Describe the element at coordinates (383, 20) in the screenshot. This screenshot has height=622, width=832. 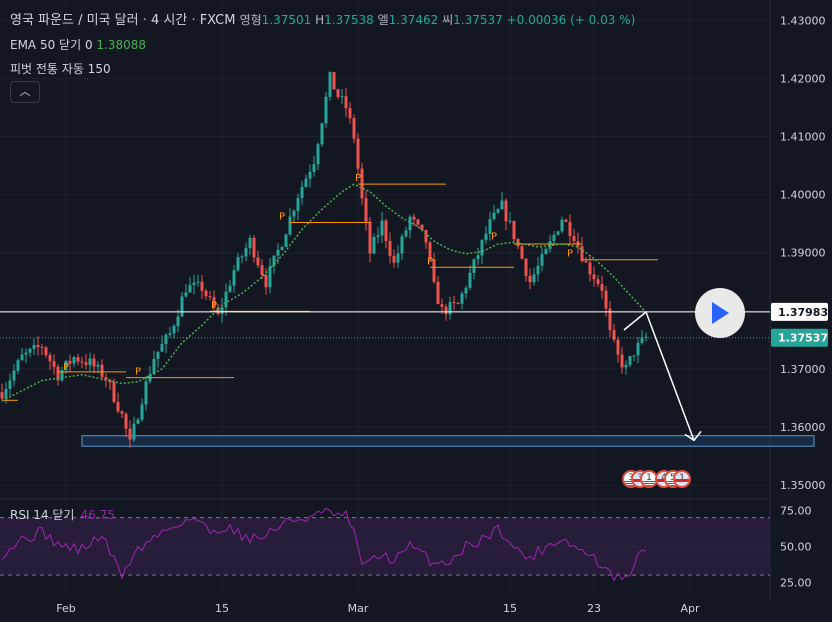
I see `low-label: 엘` at that location.